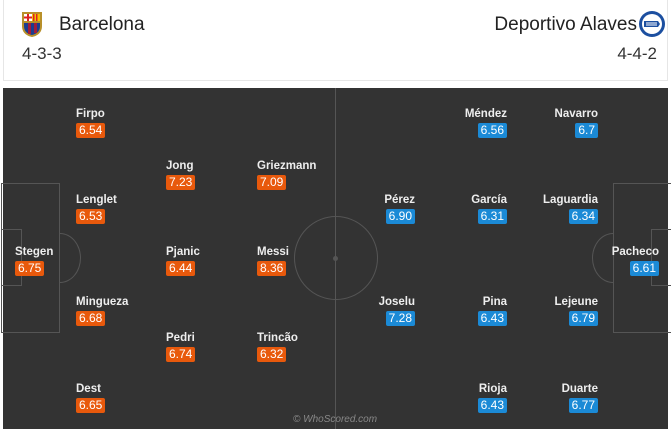 This screenshot has width=671, height=429. I want to click on center-spot, so click(335, 258).